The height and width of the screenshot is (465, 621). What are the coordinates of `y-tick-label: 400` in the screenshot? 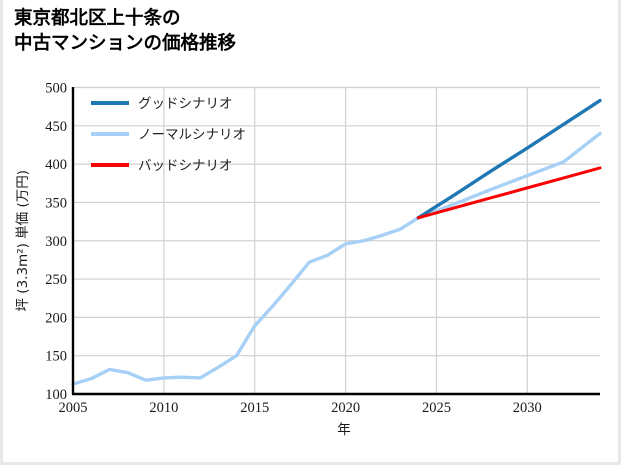 It's located at (56, 165).